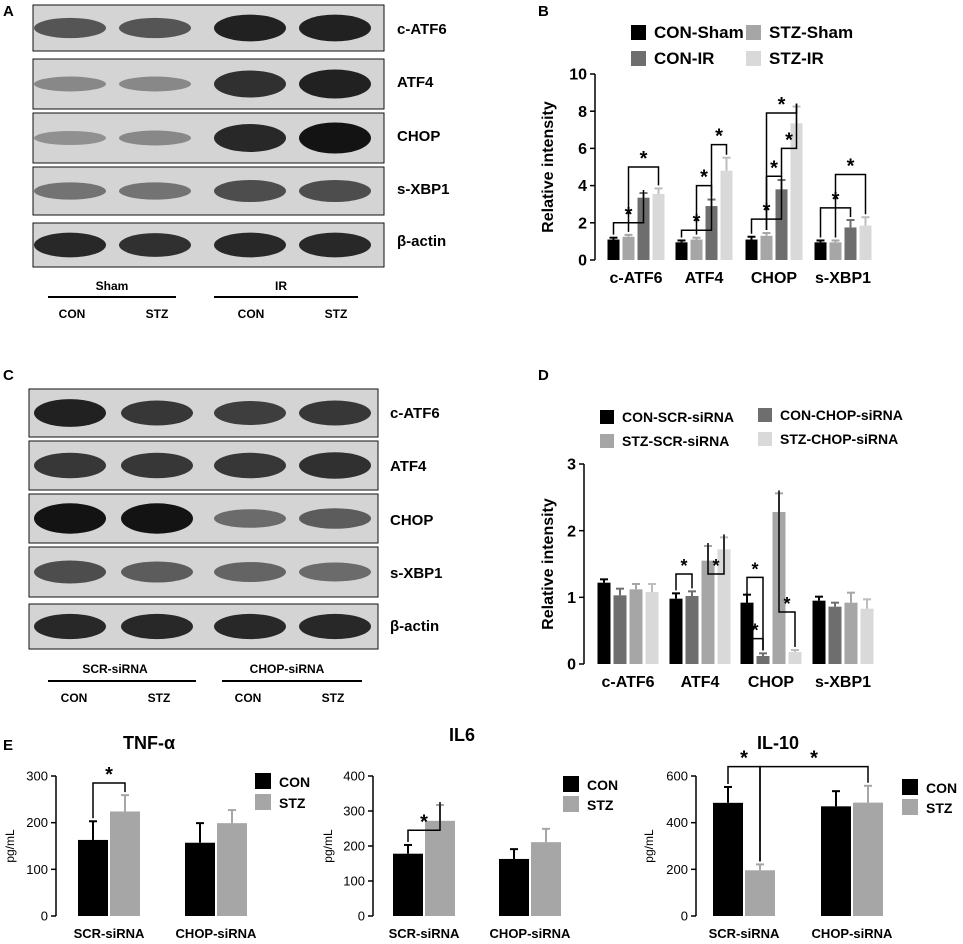  Describe the element at coordinates (112, 286) in the screenshot. I see `blot-a-group-label: Sham` at that location.